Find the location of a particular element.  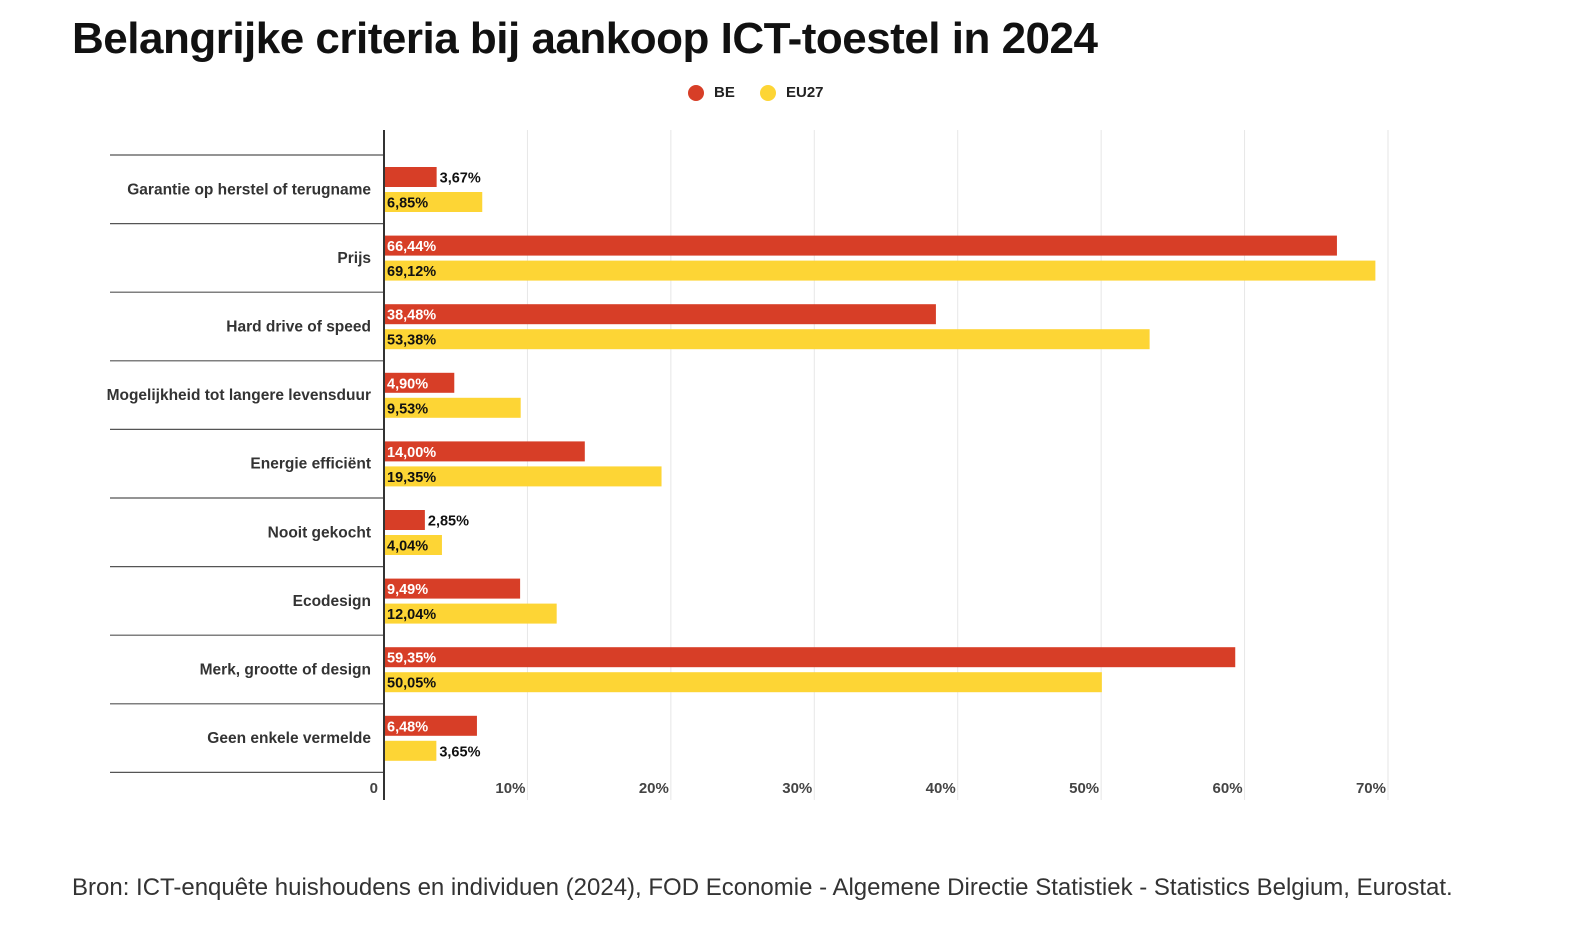

data-label-eu27: 12,04% is located at coordinates (411, 615).